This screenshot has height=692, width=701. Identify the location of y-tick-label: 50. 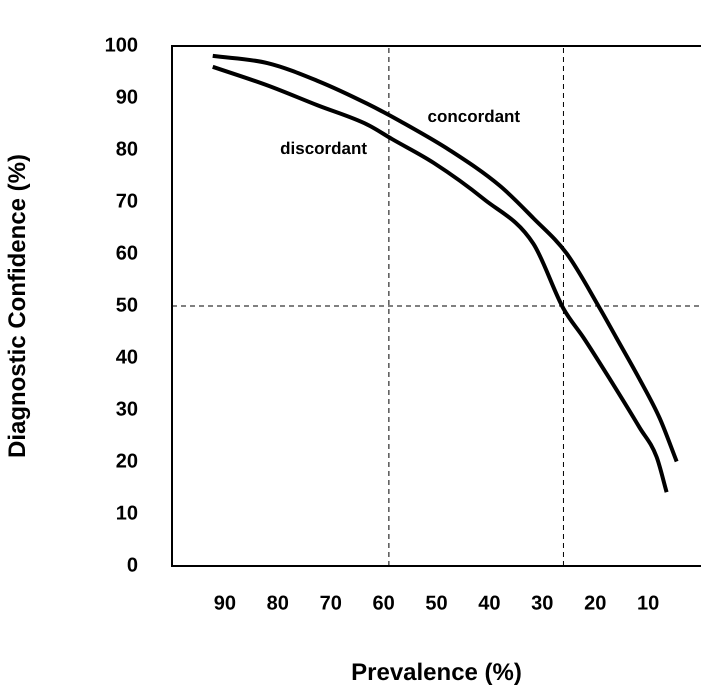
(127, 305).